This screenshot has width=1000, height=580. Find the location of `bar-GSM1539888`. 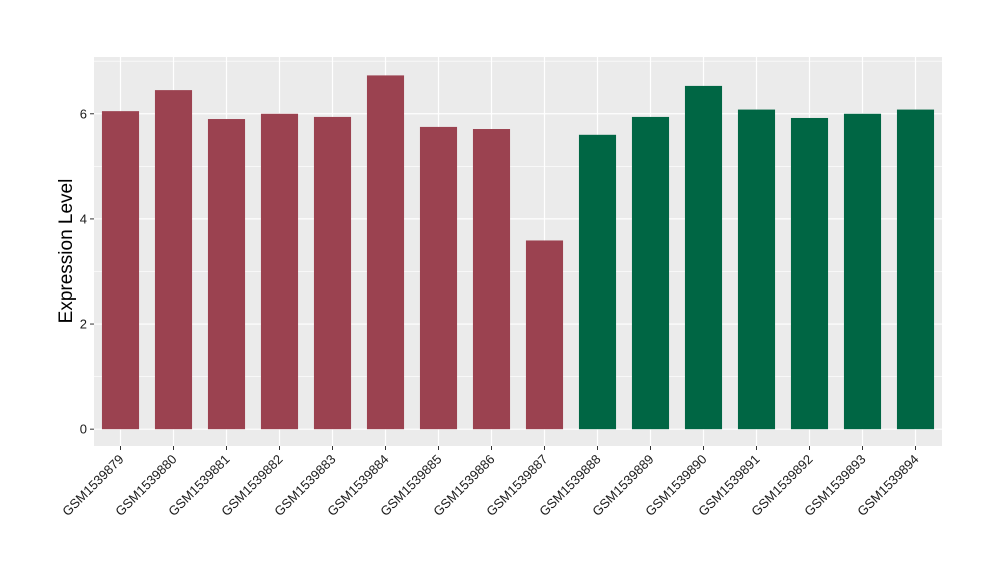

bar-GSM1539888 is located at coordinates (597, 282).